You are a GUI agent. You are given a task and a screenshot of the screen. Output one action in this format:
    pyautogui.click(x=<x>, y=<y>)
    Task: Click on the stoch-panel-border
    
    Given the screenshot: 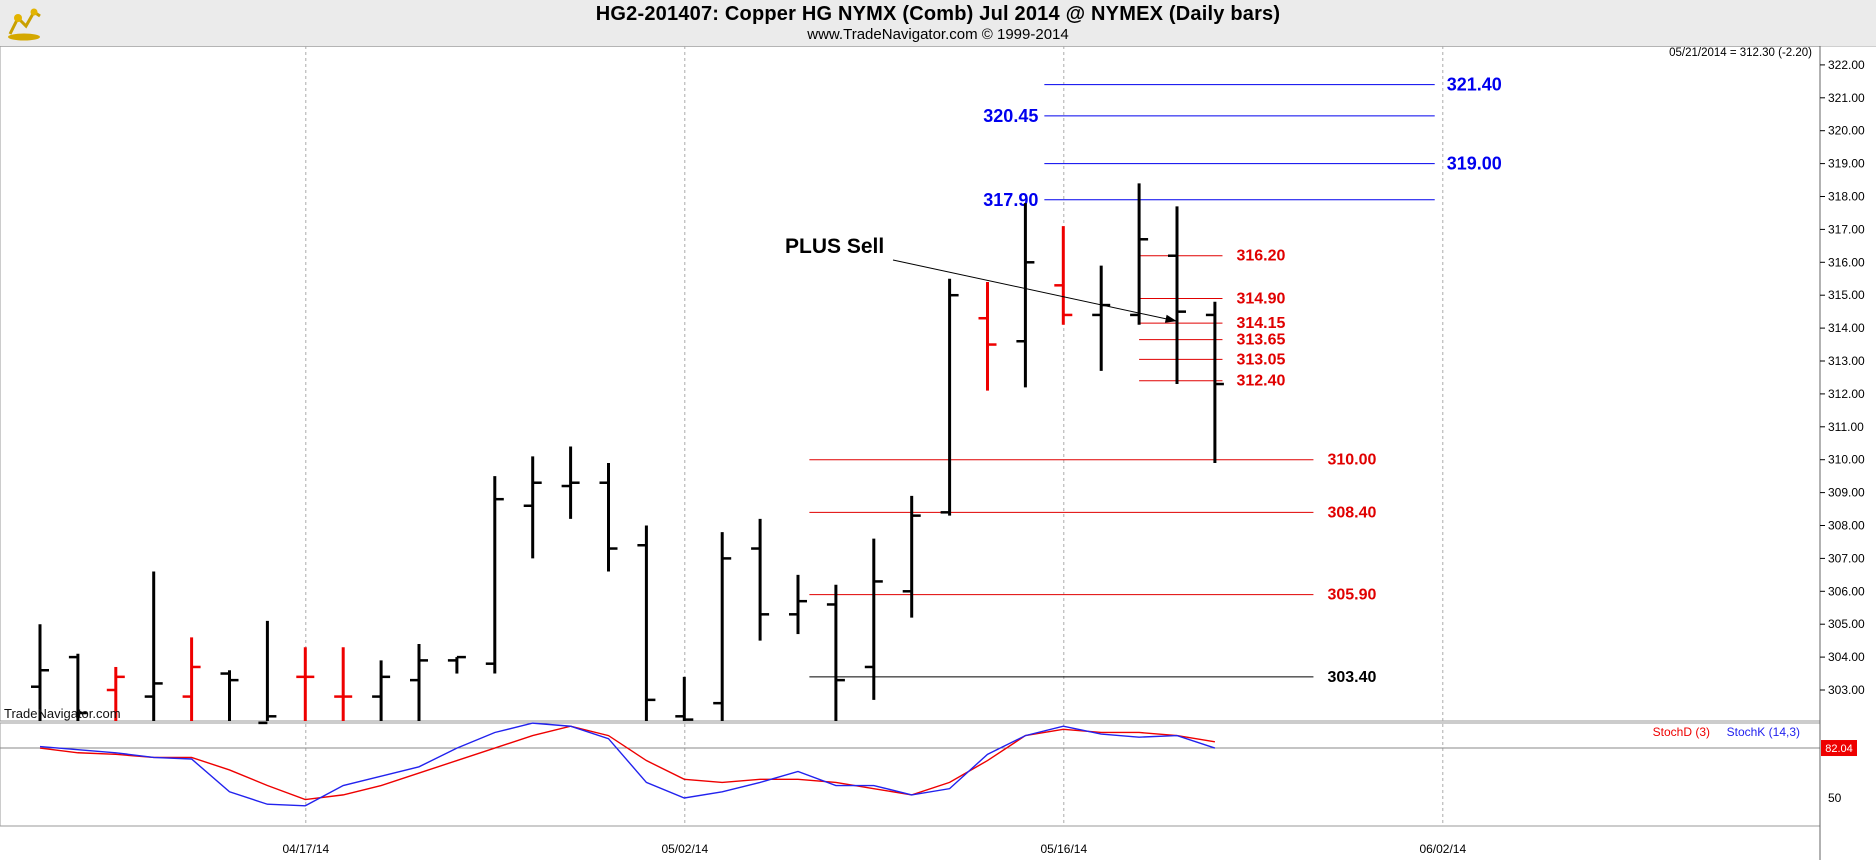 What is the action you would take?
    pyautogui.click(x=910, y=774)
    